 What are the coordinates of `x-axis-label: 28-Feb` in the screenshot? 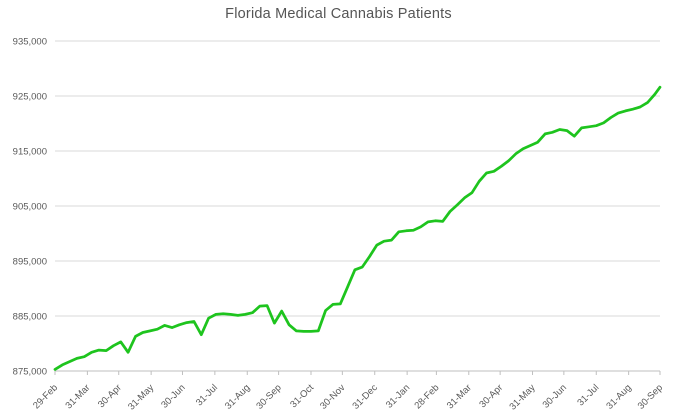 It's located at (426, 396).